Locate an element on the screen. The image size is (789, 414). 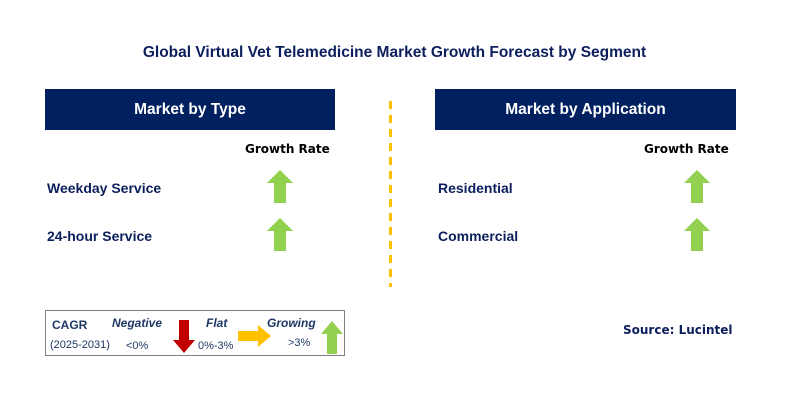
row-label-24-hour-service: 24-hour Service is located at coordinates (100, 236).